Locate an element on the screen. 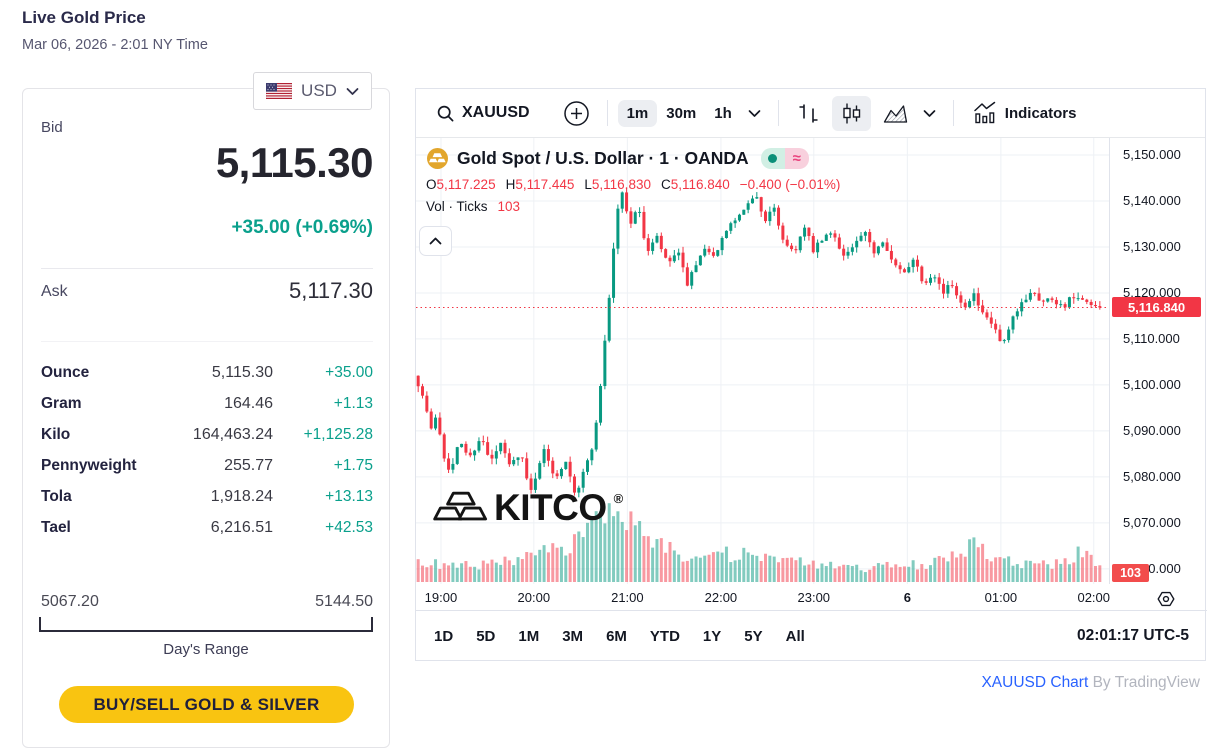  tradingview-chart-link: XAUUSD Chart is located at coordinates (1035, 682).